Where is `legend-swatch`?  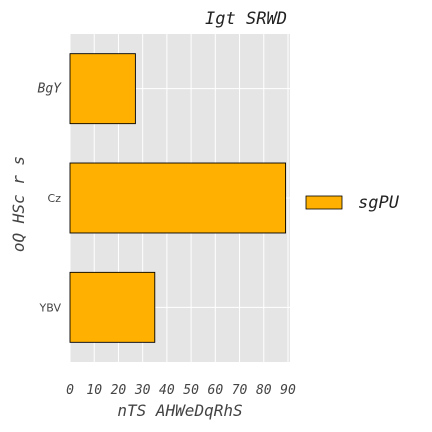
legend-swatch is located at coordinates (324, 202).